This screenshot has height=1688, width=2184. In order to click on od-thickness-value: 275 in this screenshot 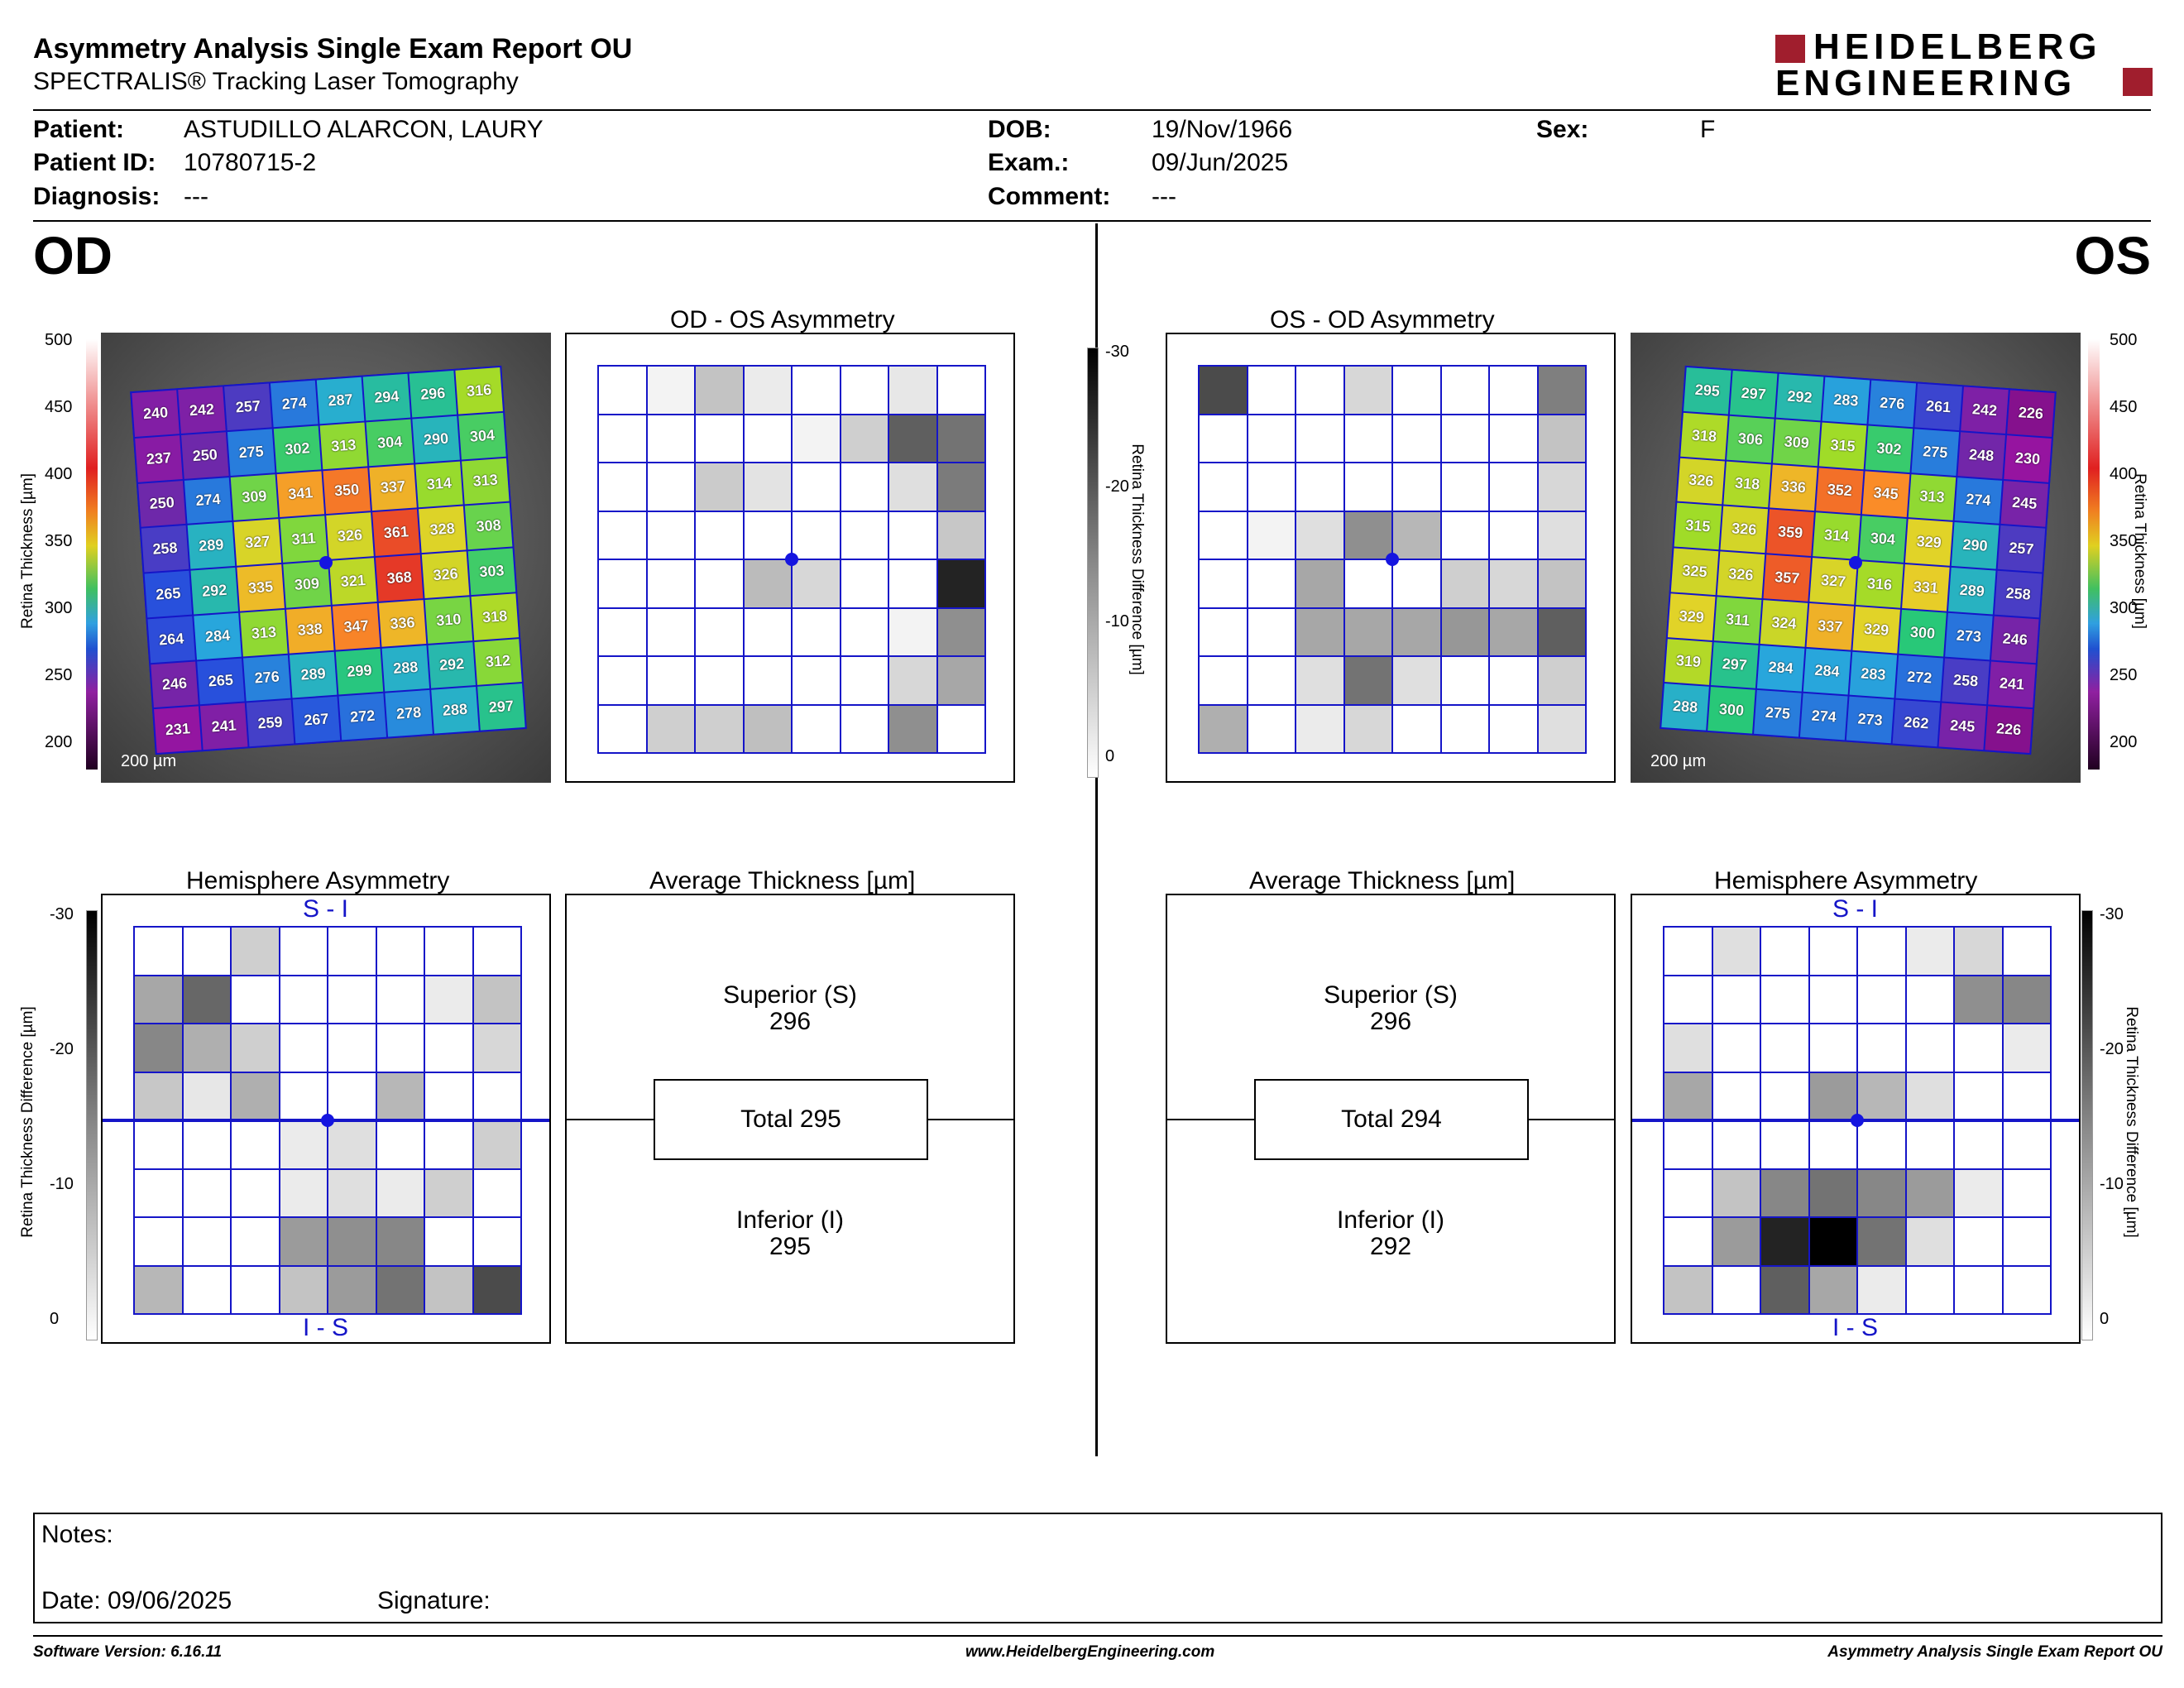, I will do `click(251, 452)`.